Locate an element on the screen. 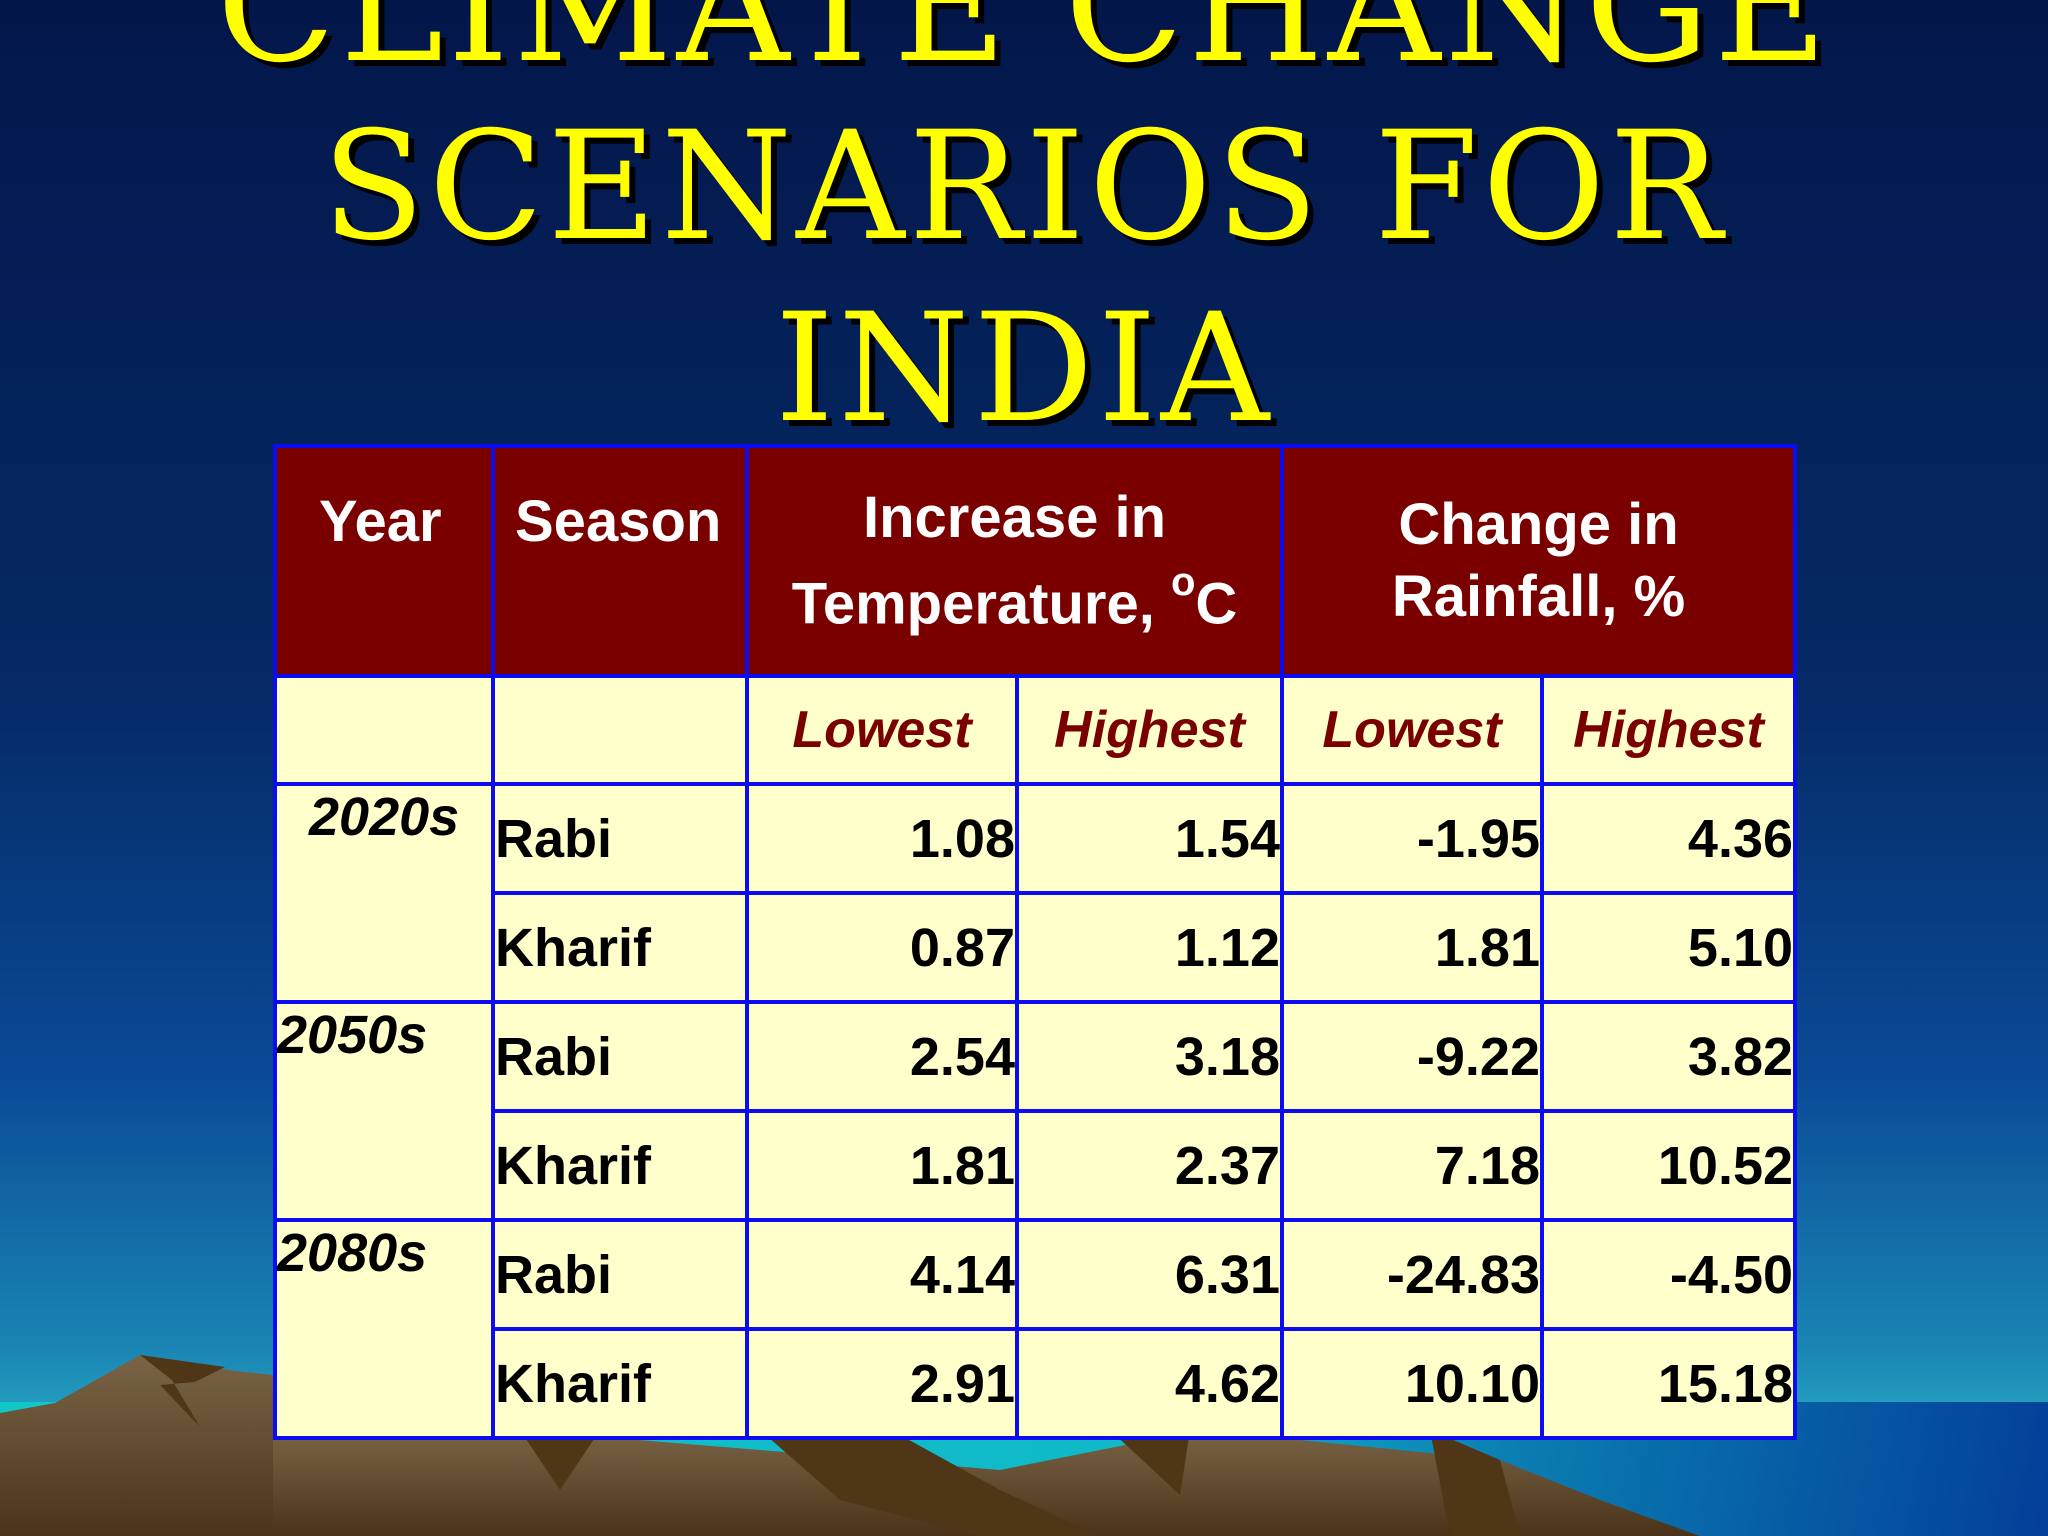  temp-high-cell: 1.54 is located at coordinates (1149, 838).